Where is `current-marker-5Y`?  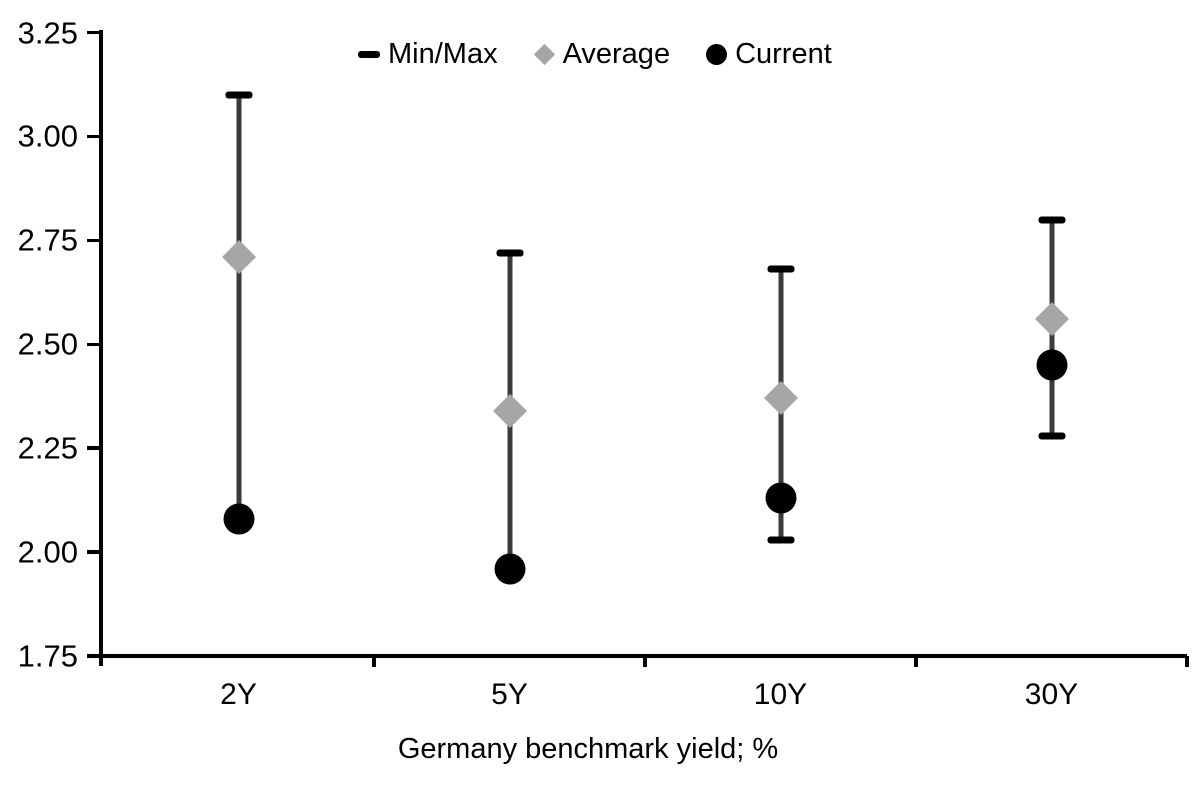 current-marker-5Y is located at coordinates (509, 569).